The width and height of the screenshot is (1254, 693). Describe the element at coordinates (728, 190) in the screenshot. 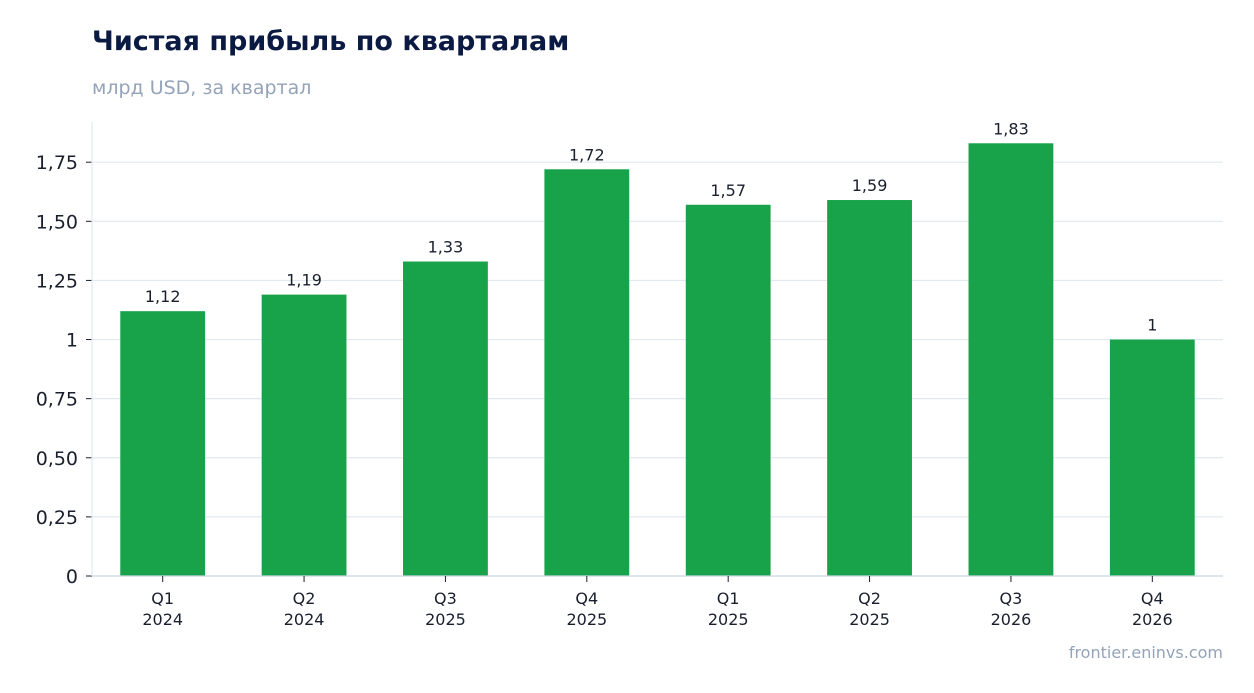

I see `bar-value-label: 1,57` at that location.